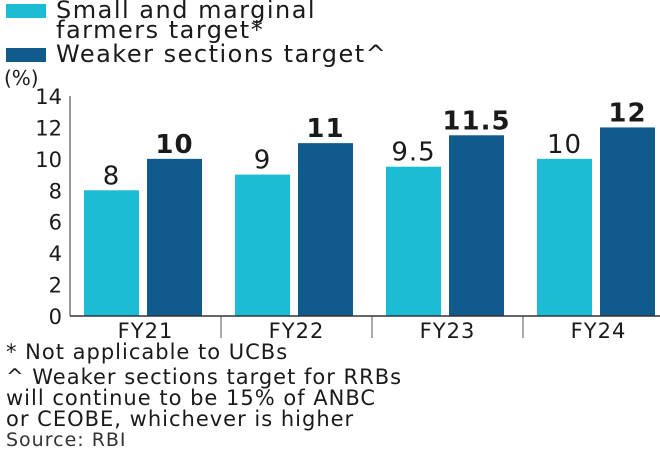 The height and width of the screenshot is (451, 660). I want to click on data-label: 8, so click(112, 176).